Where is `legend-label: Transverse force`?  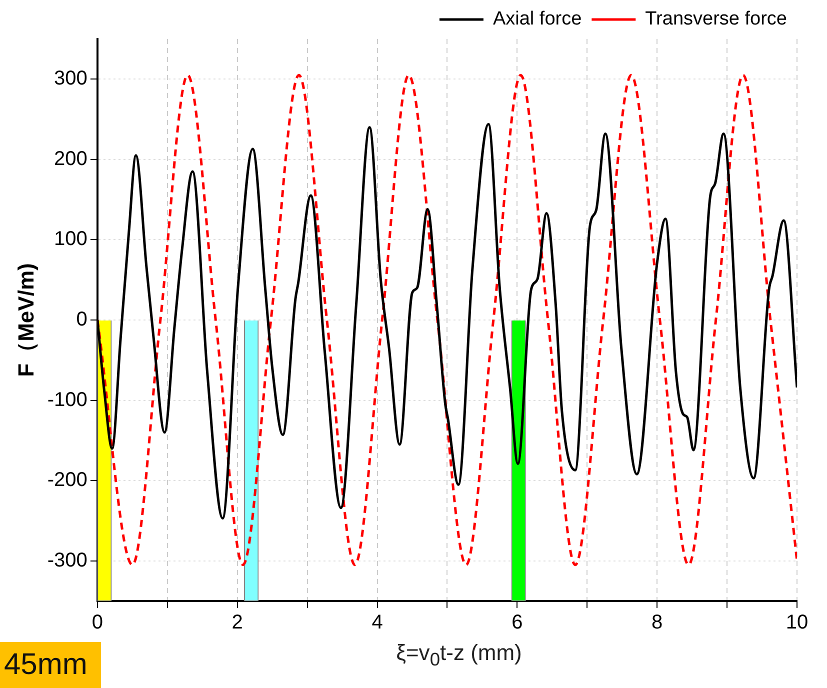 legend-label: Transverse force is located at coordinates (716, 19).